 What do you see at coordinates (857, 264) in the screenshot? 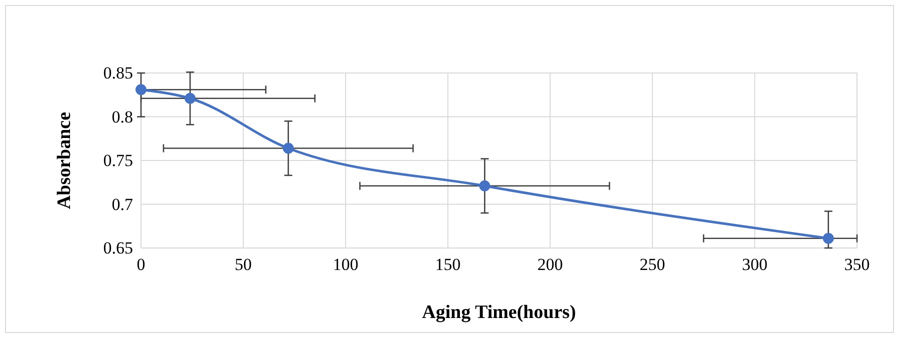
I see `x-tick-label: 350` at bounding box center [857, 264].